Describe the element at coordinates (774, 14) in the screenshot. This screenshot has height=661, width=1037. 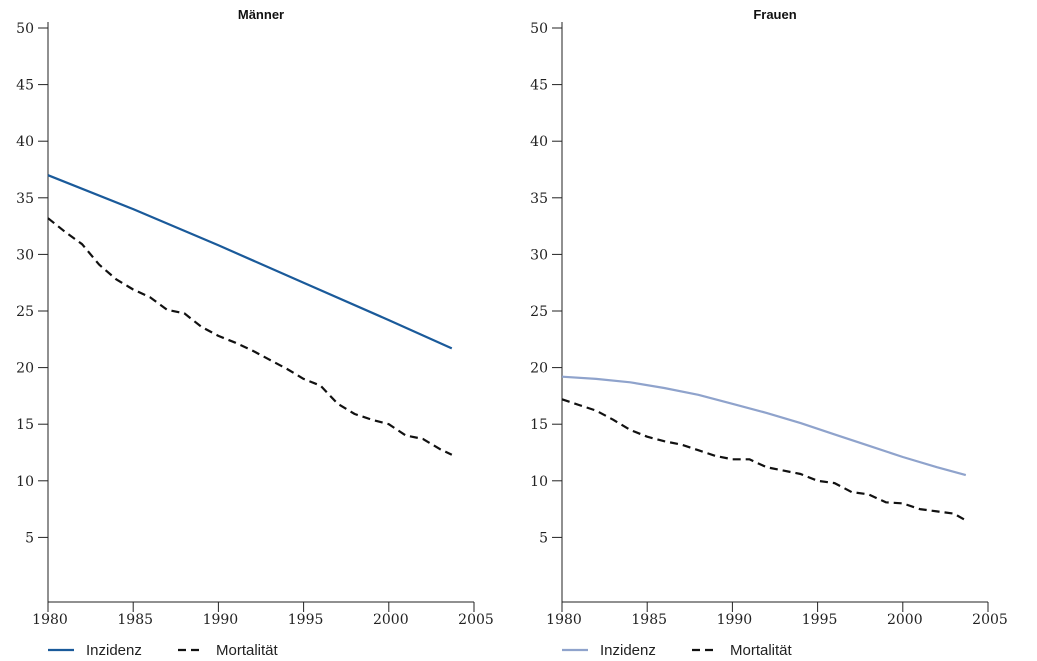
I see `chart-title: Frauen` at that location.